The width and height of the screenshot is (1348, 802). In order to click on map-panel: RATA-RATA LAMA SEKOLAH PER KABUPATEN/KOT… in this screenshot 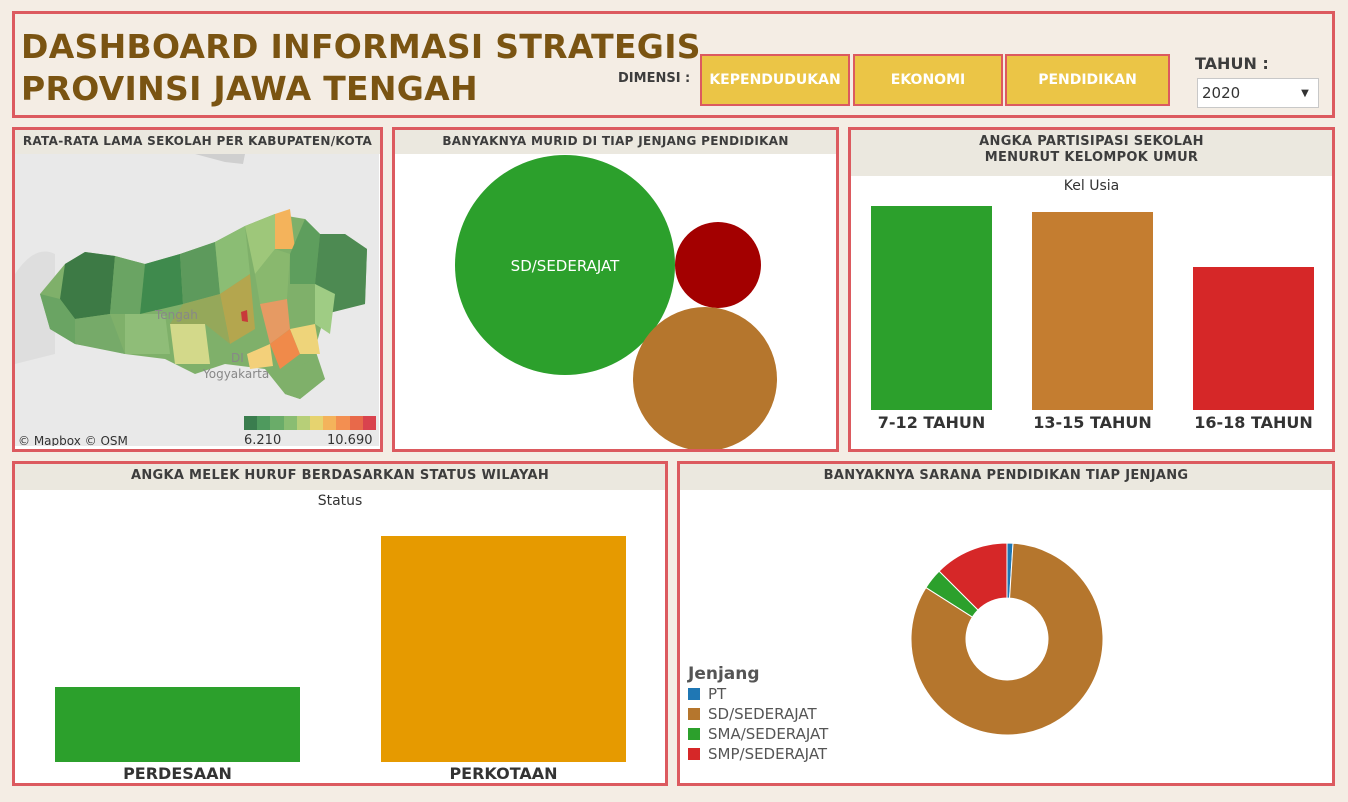, I will do `click(197, 289)`.